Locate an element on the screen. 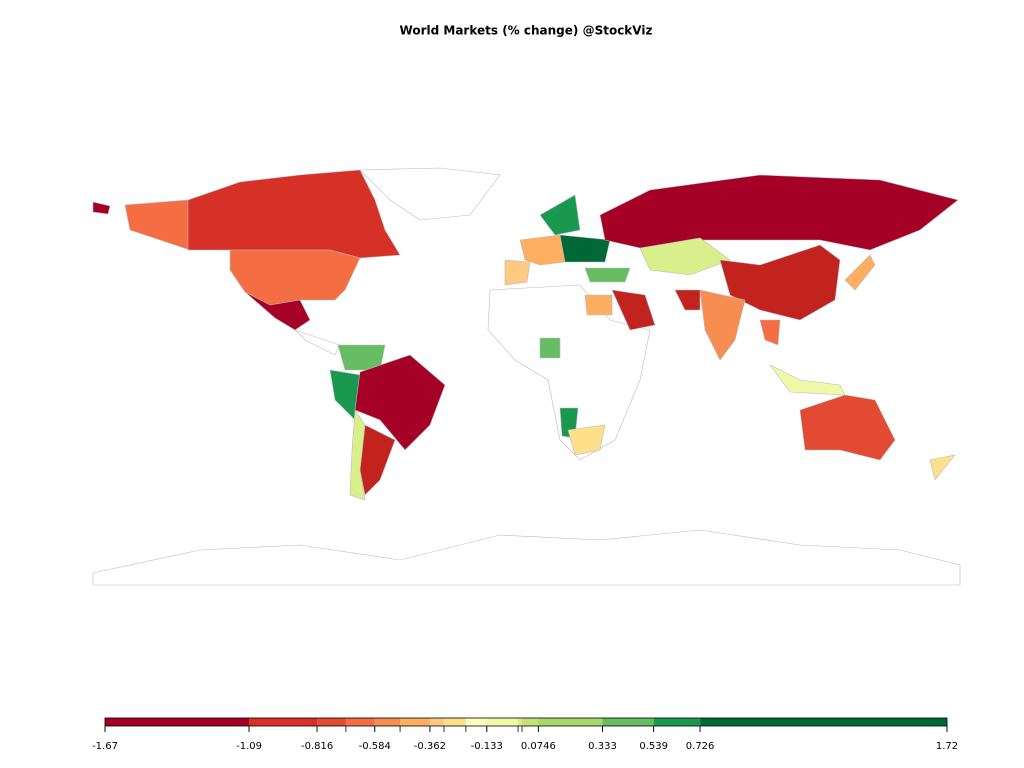 This screenshot has width=1024, height=768. tick-label: 0.726 is located at coordinates (700, 746).